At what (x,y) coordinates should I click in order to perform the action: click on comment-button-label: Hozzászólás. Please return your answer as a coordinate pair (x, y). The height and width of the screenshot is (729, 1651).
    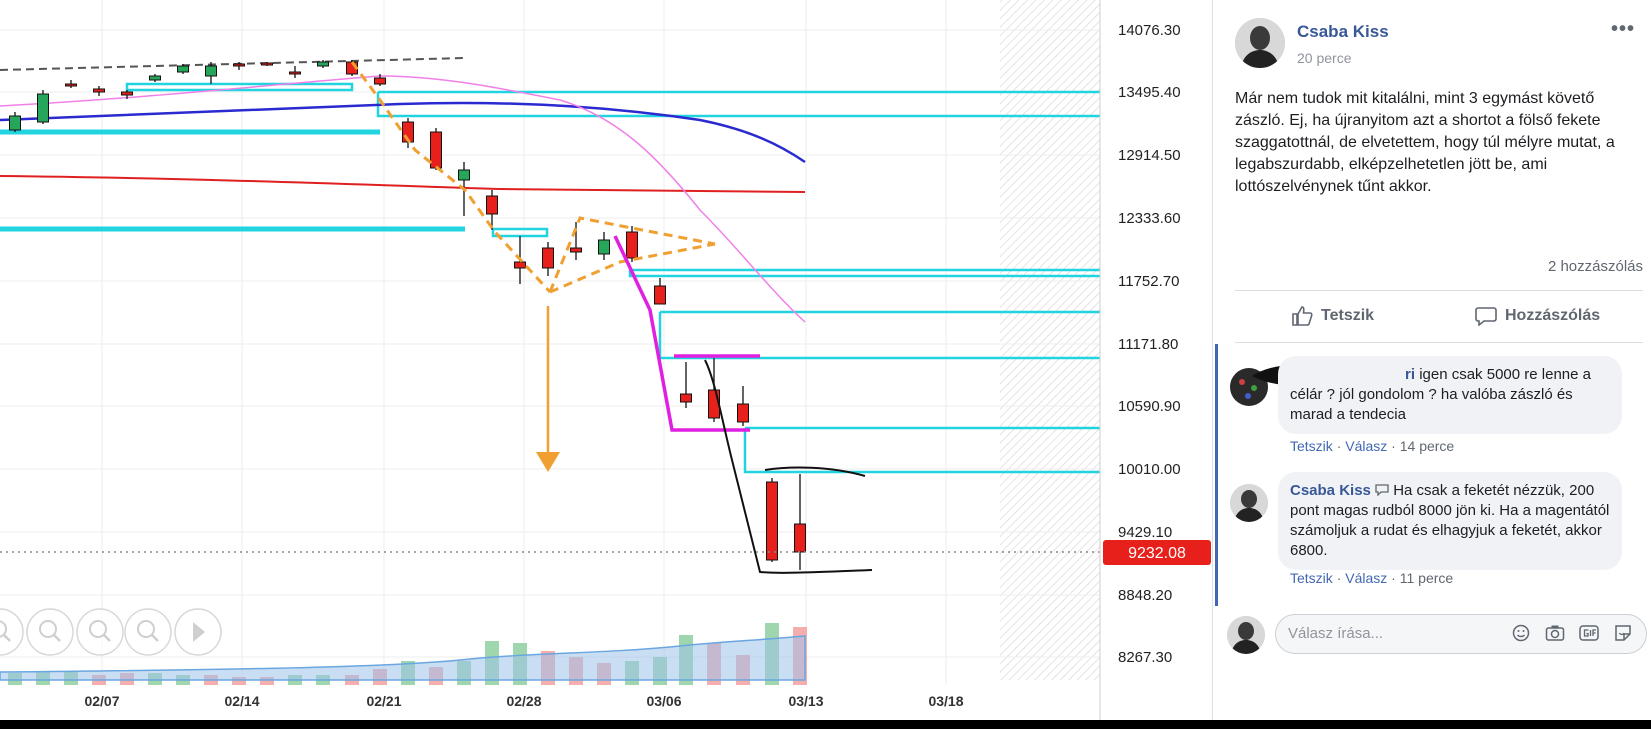
    Looking at the image, I should click on (1553, 315).